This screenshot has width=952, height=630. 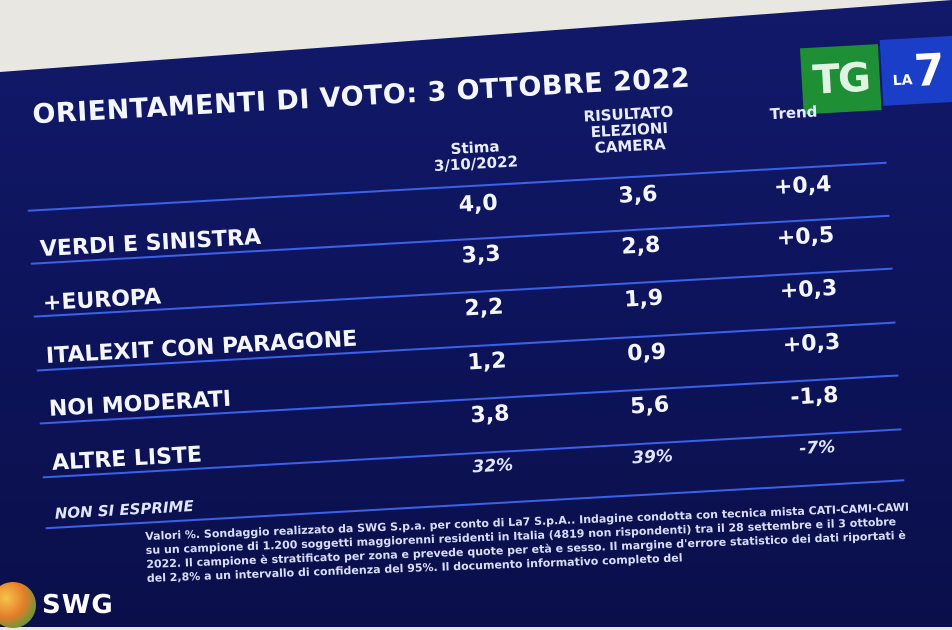 What do you see at coordinates (492, 466) in the screenshot?
I see `no-opinion-estimate: 32%` at bounding box center [492, 466].